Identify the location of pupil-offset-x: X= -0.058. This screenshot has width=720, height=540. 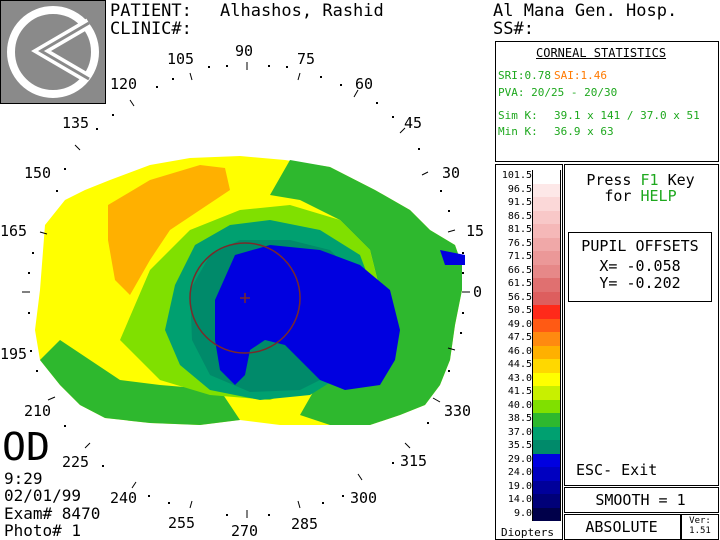
(640, 266).